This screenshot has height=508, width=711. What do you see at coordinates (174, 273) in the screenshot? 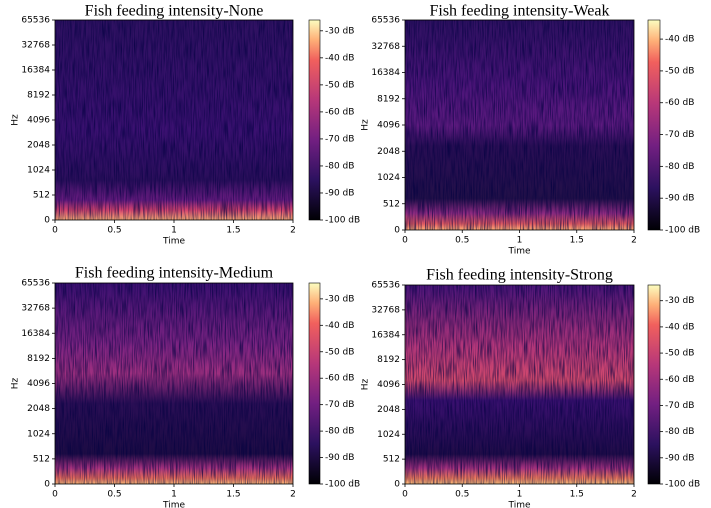
I see `panel-title: Fish feeding intensity-Medium` at bounding box center [174, 273].